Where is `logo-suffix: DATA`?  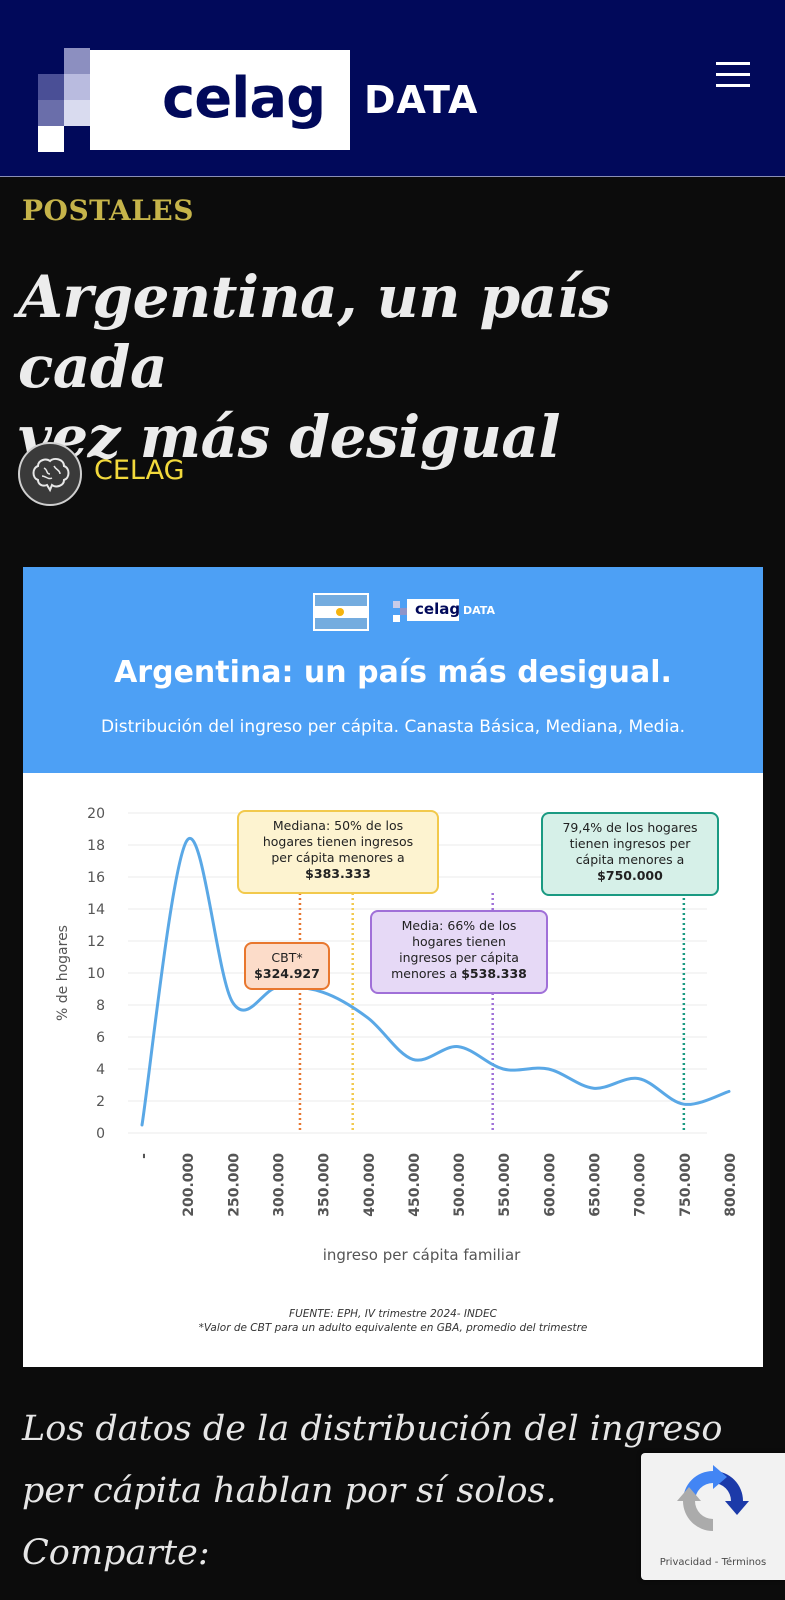
logo-suffix: DATA is located at coordinates (421, 100).